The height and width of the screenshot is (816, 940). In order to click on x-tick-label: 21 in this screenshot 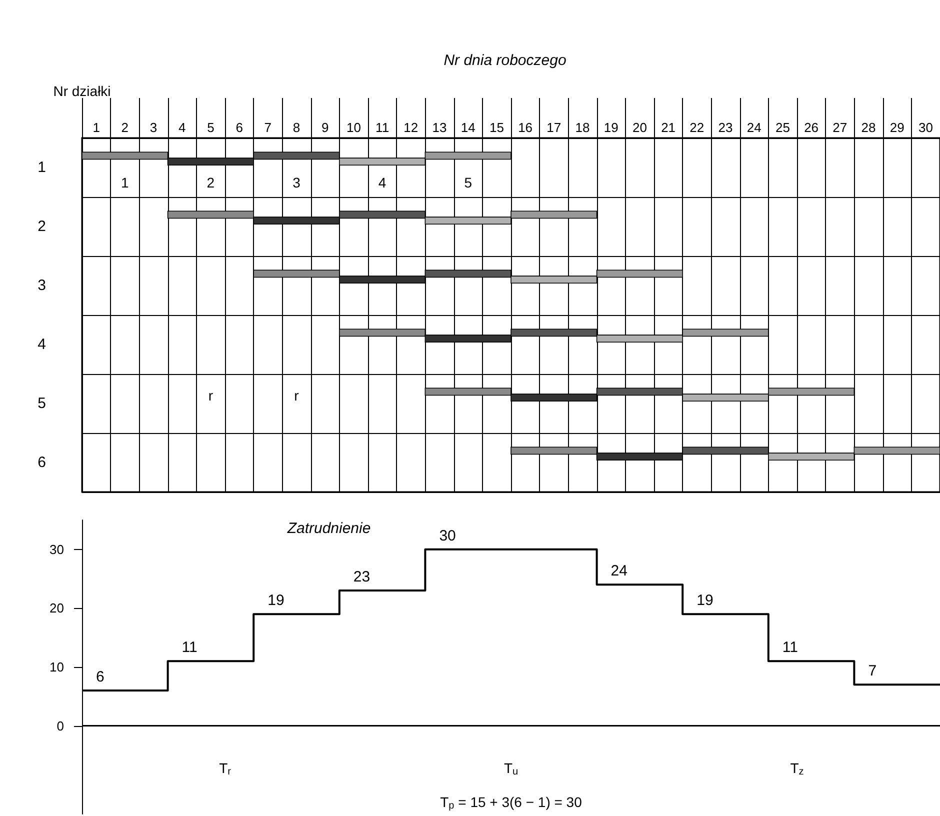, I will do `click(668, 127)`.